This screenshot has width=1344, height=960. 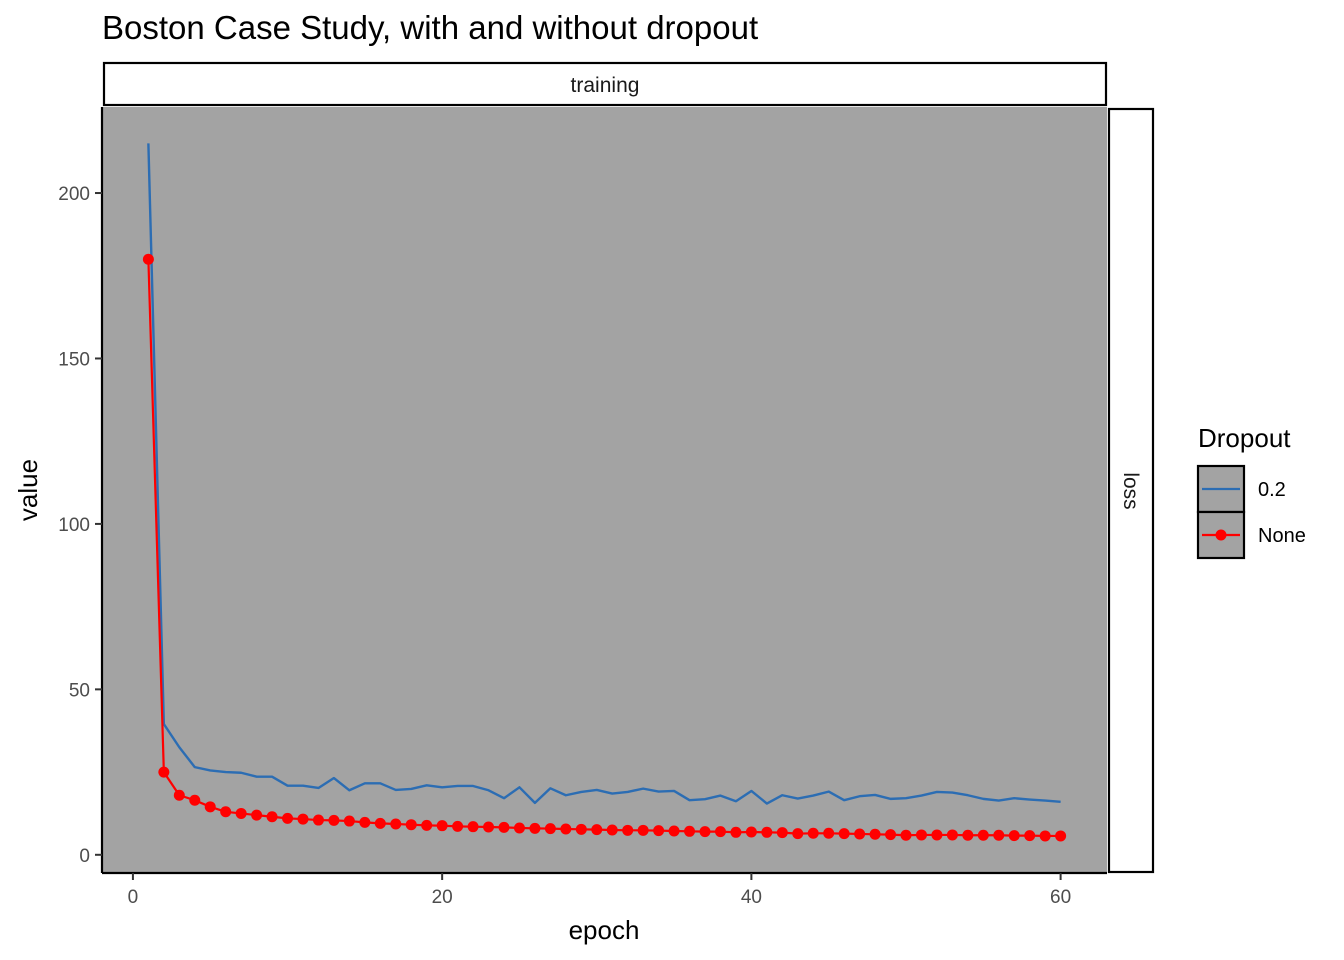 I want to click on x-axis-title: epoch, so click(x=604, y=930).